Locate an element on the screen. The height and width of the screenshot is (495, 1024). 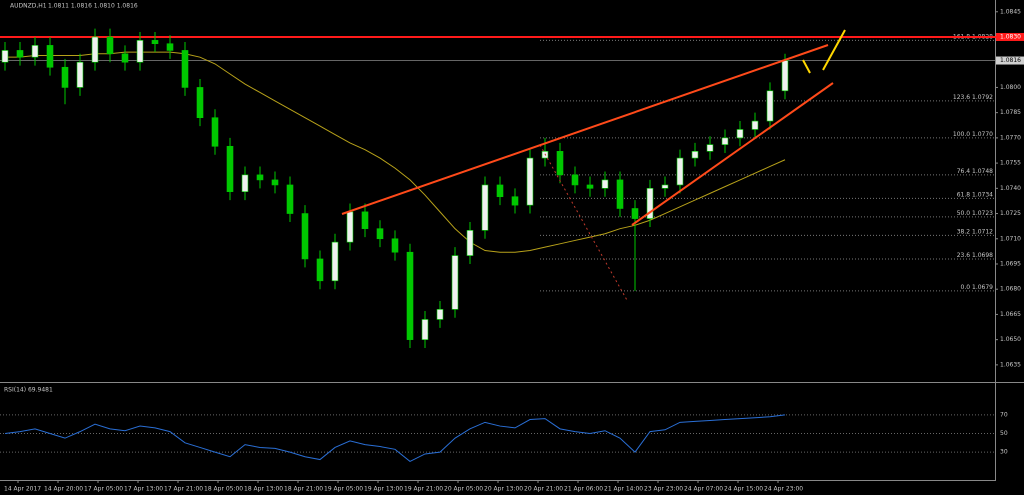
y-tick-label: 1.0635 is located at coordinates (1010, 364).